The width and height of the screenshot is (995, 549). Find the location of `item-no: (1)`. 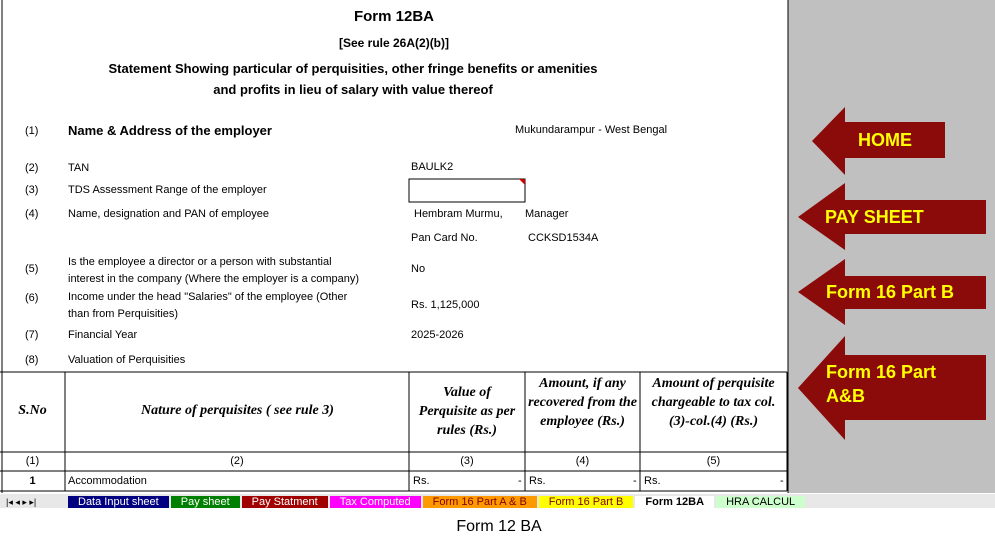

item-no: (1) is located at coordinates (32, 131).